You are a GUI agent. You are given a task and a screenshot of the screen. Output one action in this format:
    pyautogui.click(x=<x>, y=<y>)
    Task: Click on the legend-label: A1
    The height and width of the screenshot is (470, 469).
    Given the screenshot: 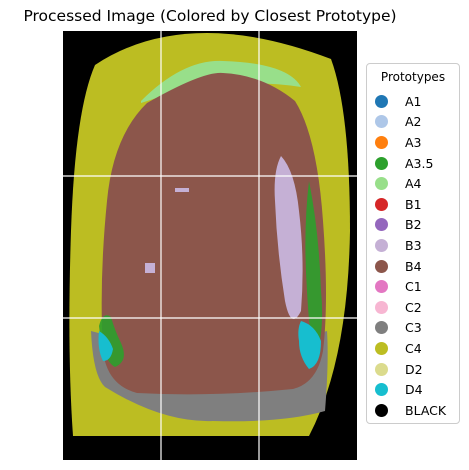 What is the action you would take?
    pyautogui.click(x=413, y=101)
    